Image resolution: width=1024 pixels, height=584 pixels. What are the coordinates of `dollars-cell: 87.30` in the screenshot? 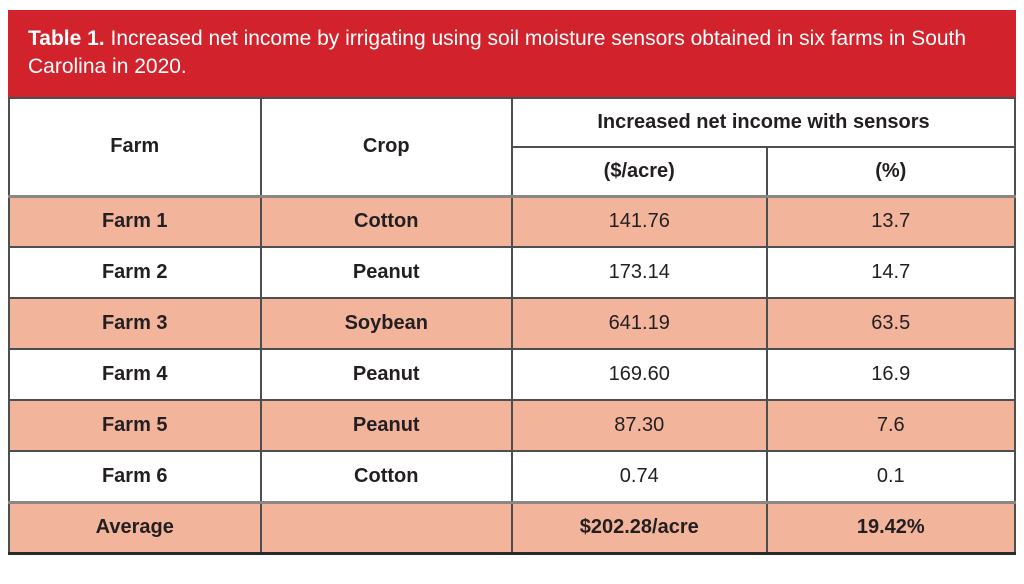 It's located at (639, 425).